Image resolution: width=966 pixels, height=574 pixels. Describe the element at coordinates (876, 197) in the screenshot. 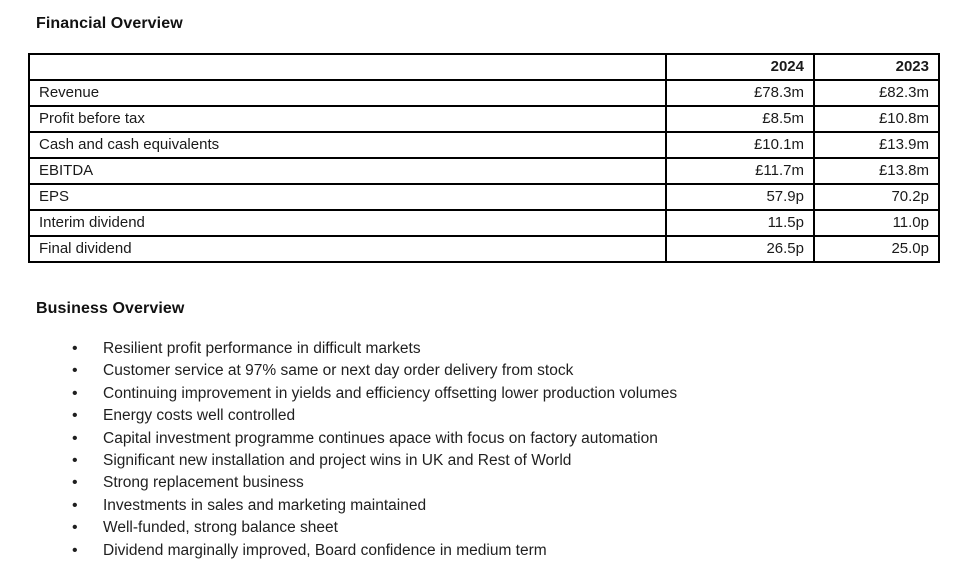

I see `value-2023: 70.2p` at that location.